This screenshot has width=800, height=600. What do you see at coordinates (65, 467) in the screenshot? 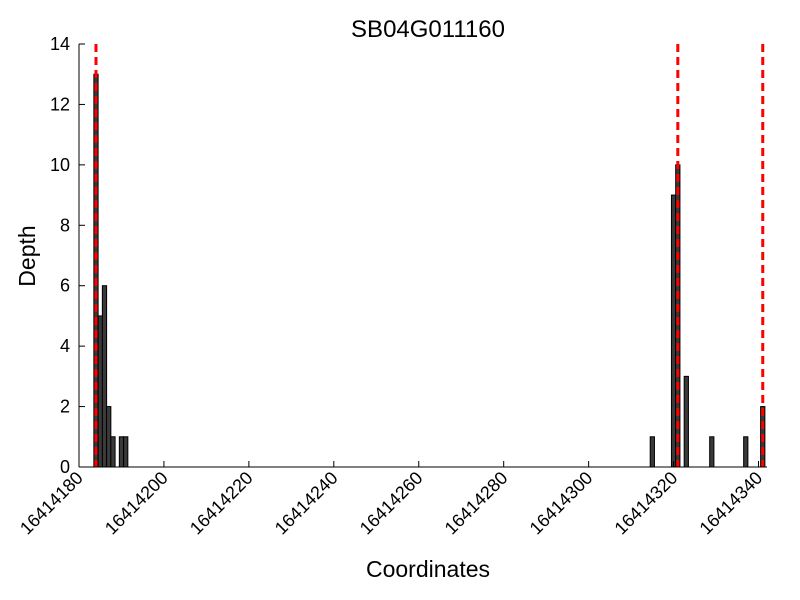
I see `y-tick-label-0: 0` at bounding box center [65, 467].